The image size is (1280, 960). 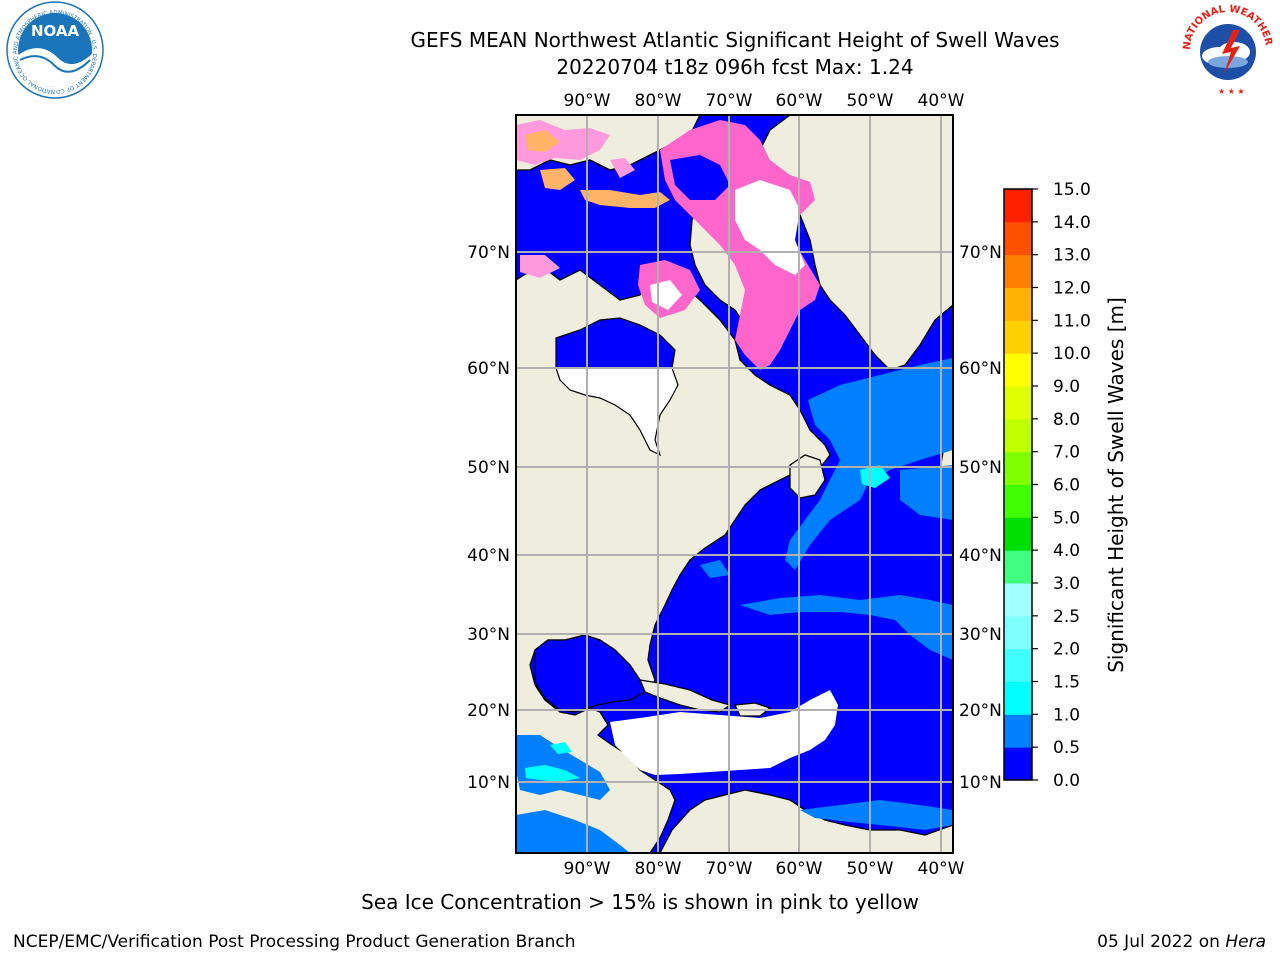 I want to click on colorbar-tick-label: 0.0, so click(x=1066, y=781).